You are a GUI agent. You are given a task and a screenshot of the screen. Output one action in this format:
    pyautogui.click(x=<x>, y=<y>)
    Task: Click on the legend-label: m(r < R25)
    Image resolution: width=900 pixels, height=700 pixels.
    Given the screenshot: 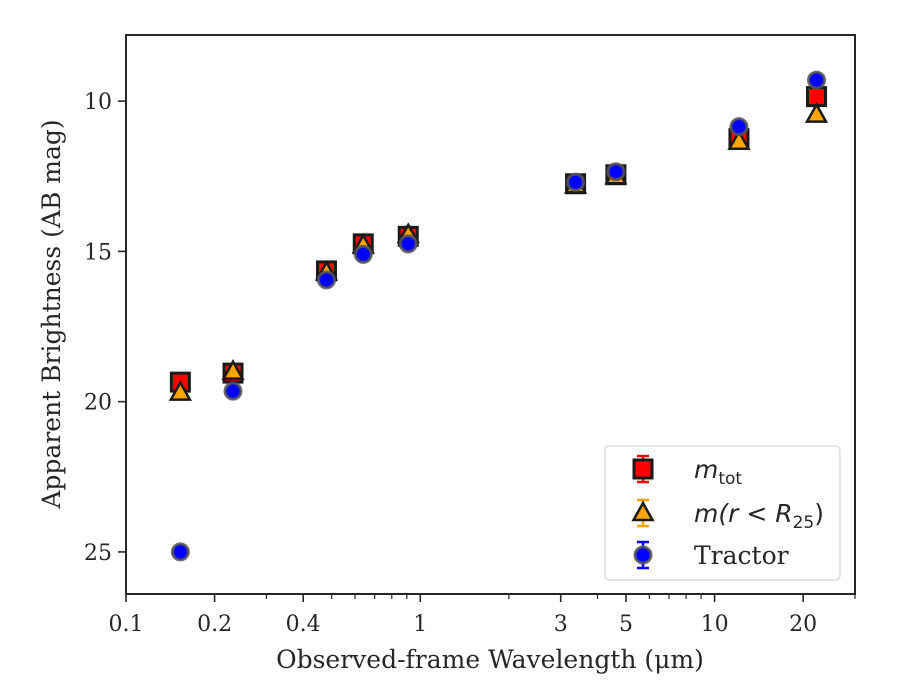 What is the action you would take?
    pyautogui.click(x=759, y=516)
    